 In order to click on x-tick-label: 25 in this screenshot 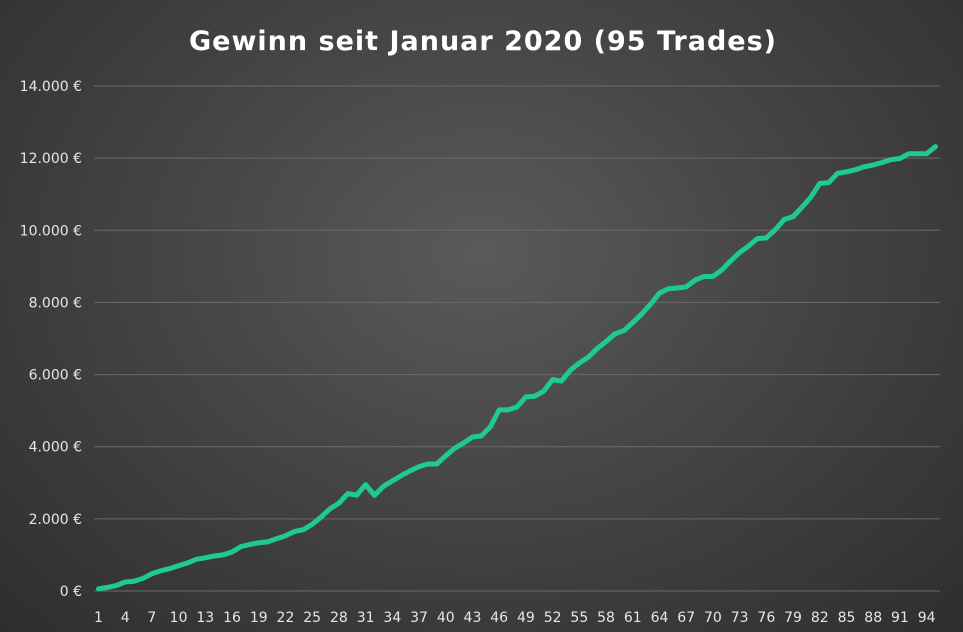, I will do `click(312, 618)`.